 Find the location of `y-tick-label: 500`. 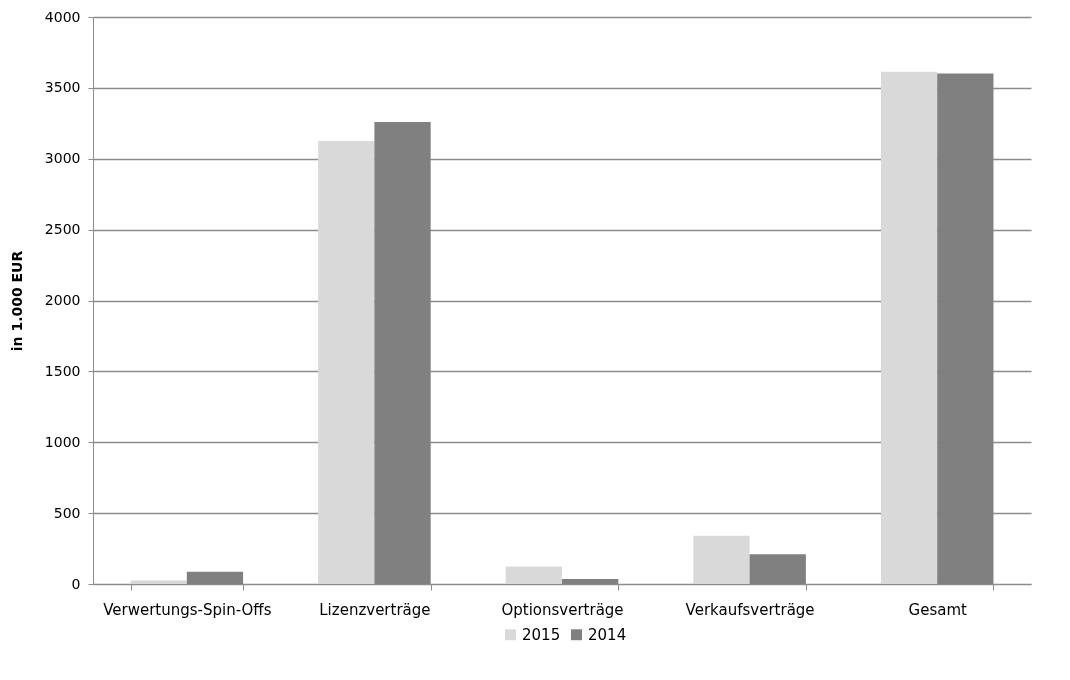

y-tick-label: 500 is located at coordinates (67, 512).